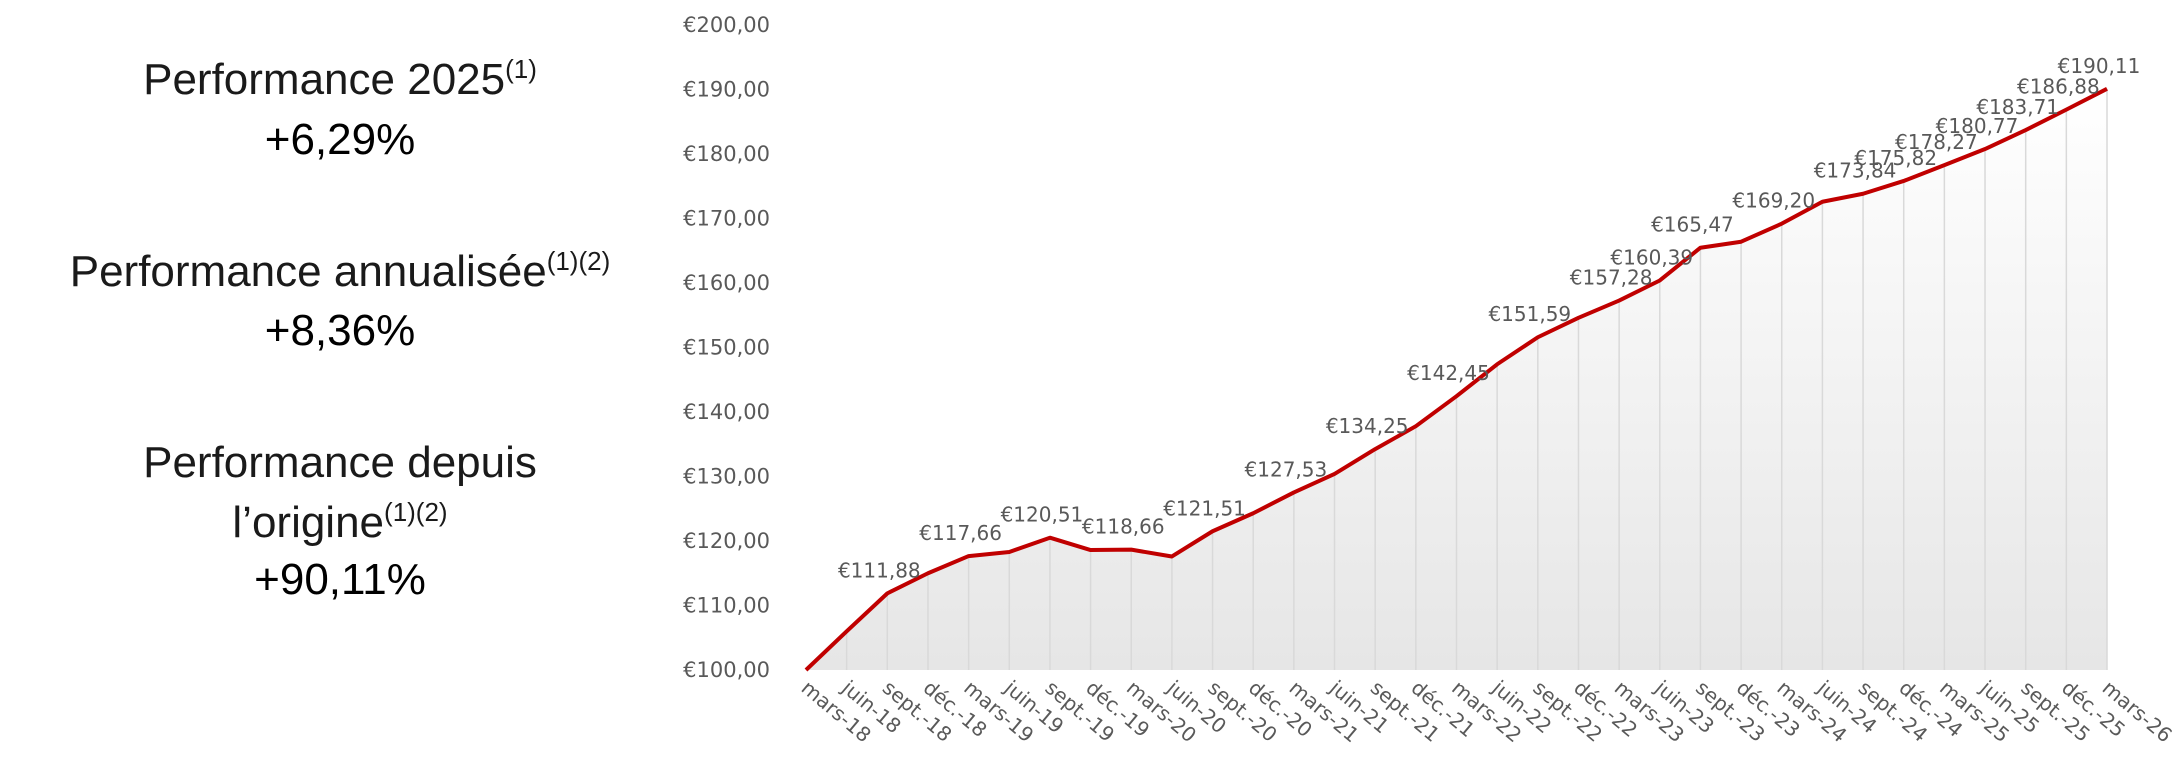 The image size is (2176, 766). What do you see at coordinates (726, 25) in the screenshot?
I see `y-tick-label: €200,00` at bounding box center [726, 25].